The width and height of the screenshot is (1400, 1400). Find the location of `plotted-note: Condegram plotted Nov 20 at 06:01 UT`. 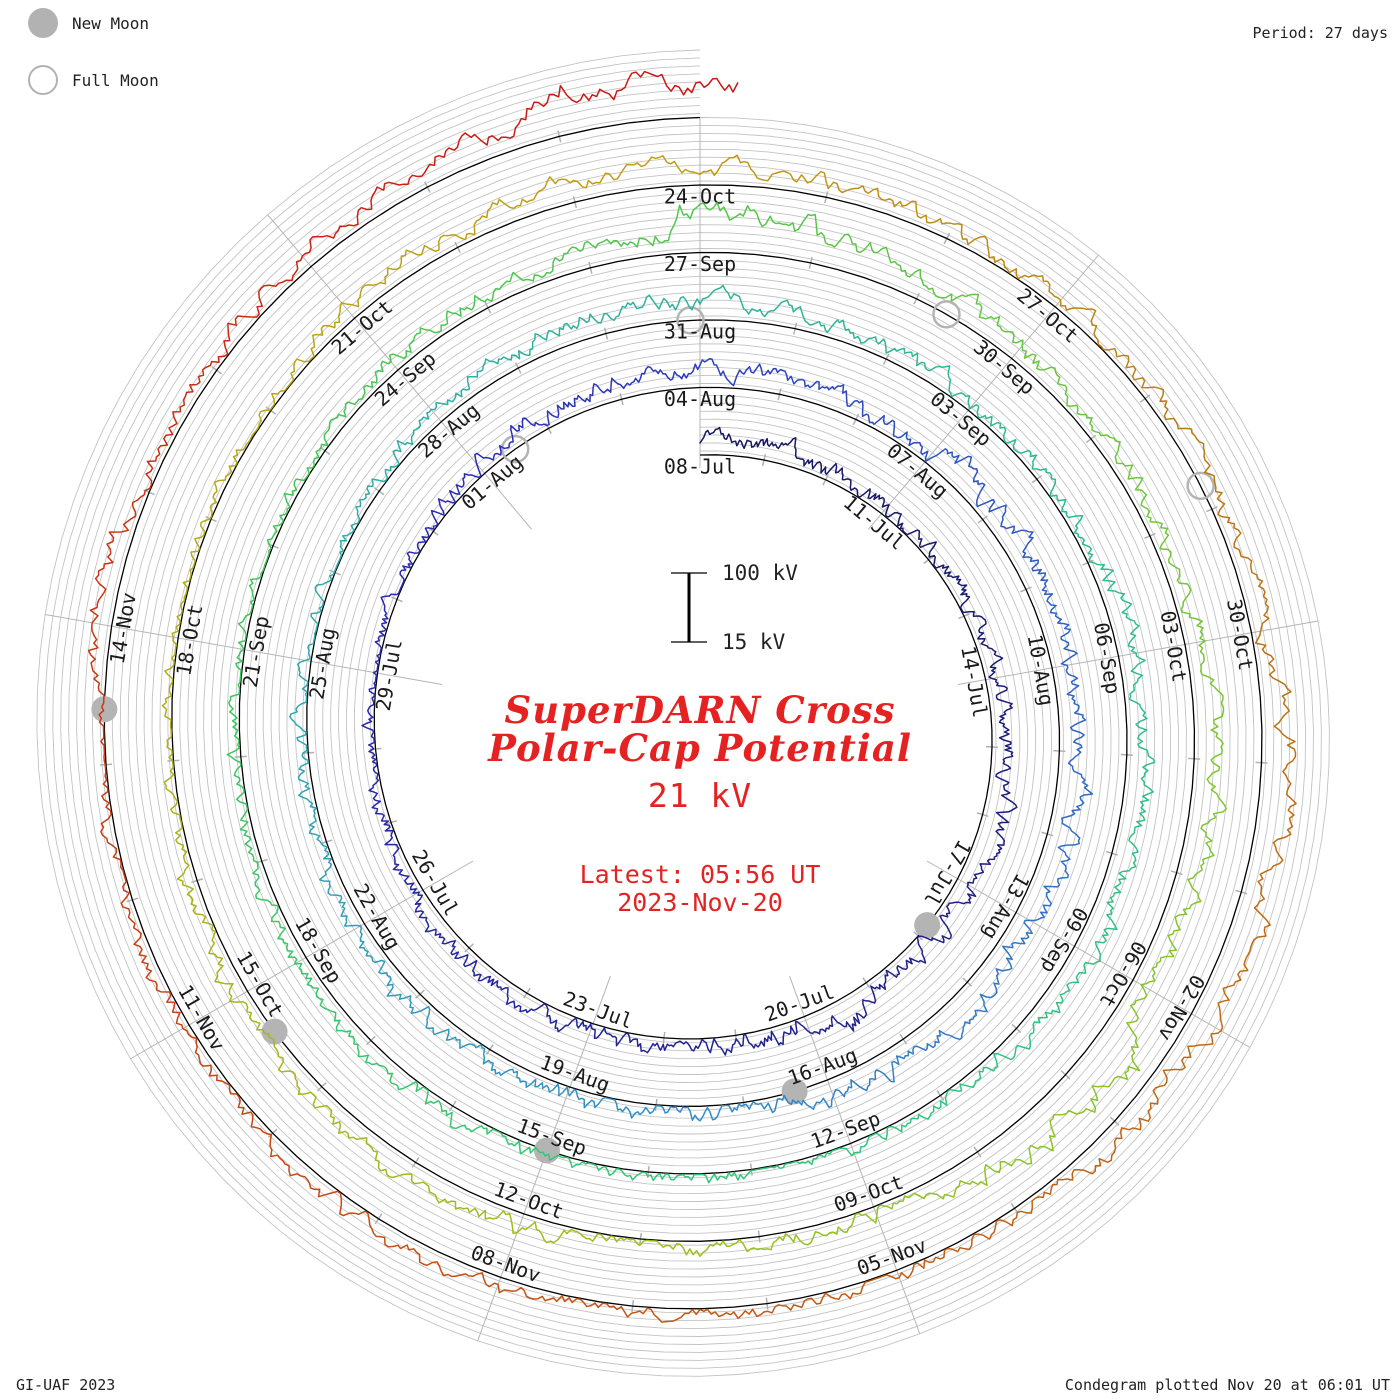

plotted-note: Condegram plotted Nov 20 at 06:01 UT is located at coordinates (1227, 1385).